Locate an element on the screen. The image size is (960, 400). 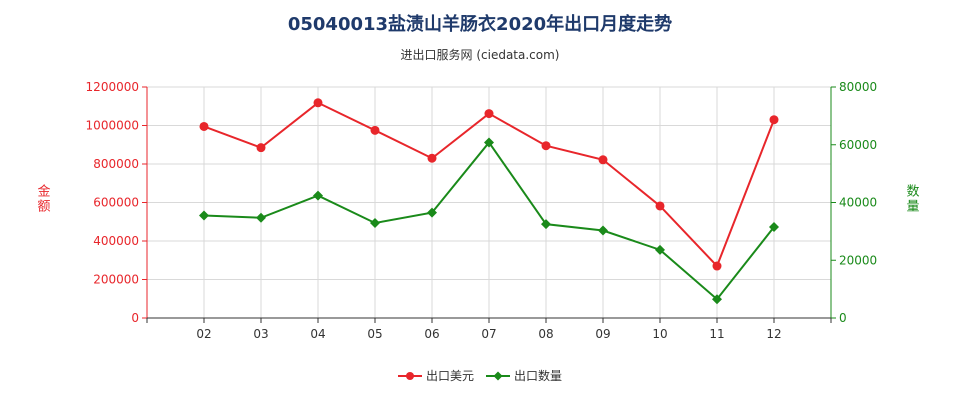
chart-subtitle: 进出口服务网 (ciedata.com) is located at coordinates (480, 55).